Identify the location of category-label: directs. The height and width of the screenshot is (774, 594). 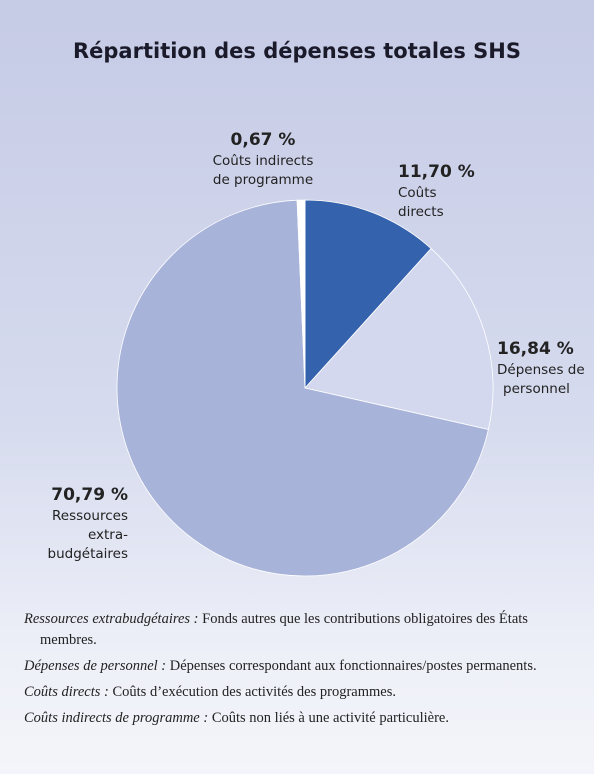
(421, 212).